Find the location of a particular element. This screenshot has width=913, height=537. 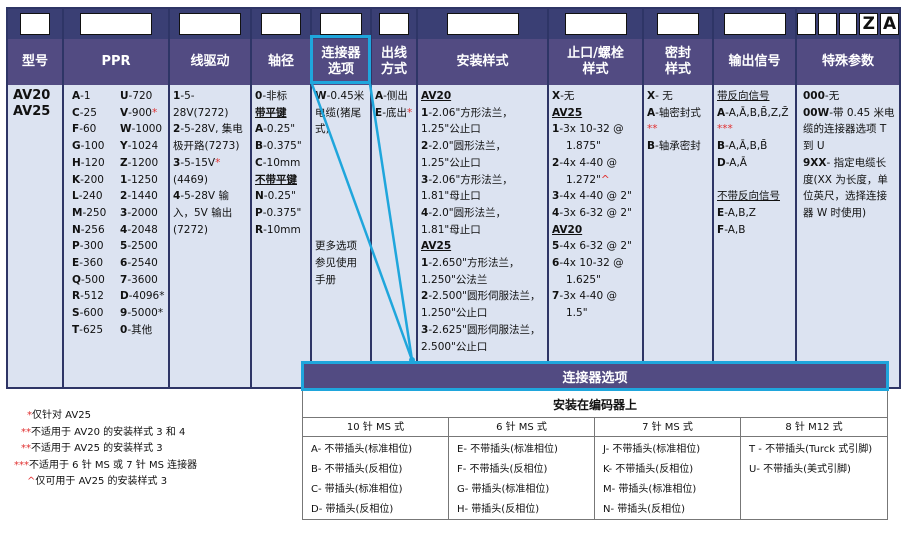

option-code: Z is located at coordinates (124, 162).